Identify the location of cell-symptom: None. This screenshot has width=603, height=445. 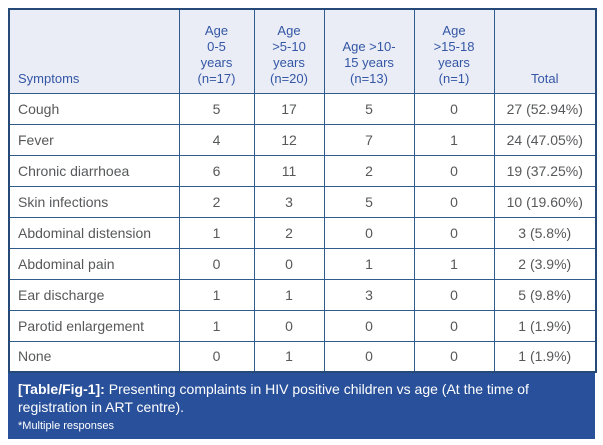
(94, 356).